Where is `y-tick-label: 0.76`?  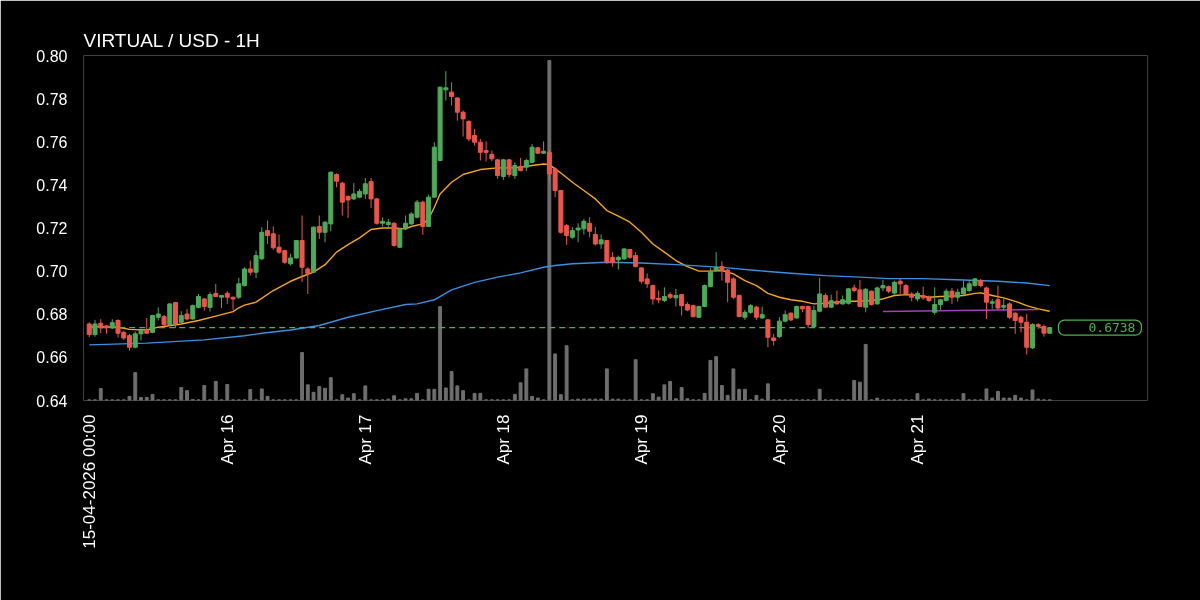
y-tick-label: 0.76 is located at coordinates (52, 142).